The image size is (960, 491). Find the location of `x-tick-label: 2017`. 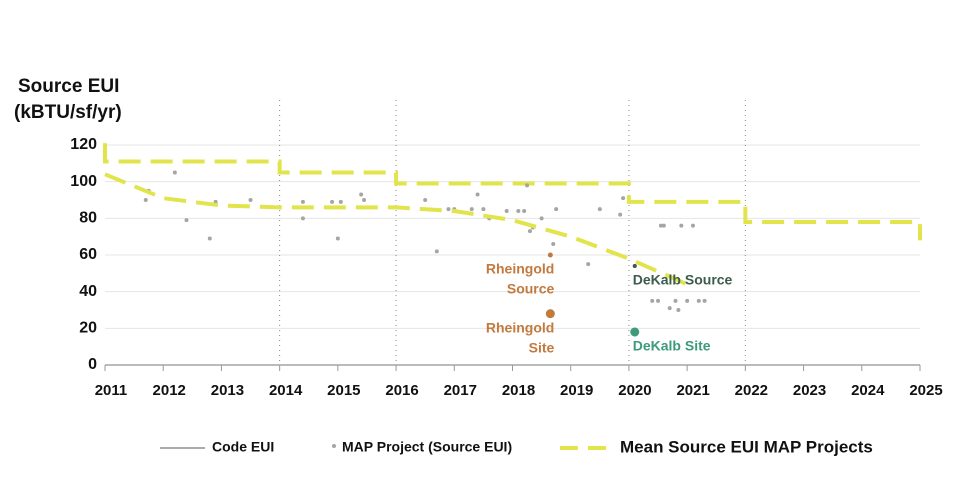

x-tick-label: 2017 is located at coordinates (460, 390).